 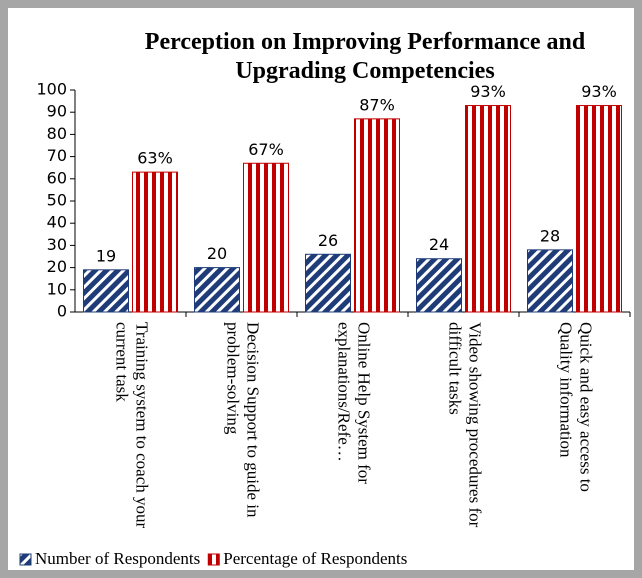 What do you see at coordinates (51, 89) in the screenshot?
I see `y-tick-label: 100` at bounding box center [51, 89].